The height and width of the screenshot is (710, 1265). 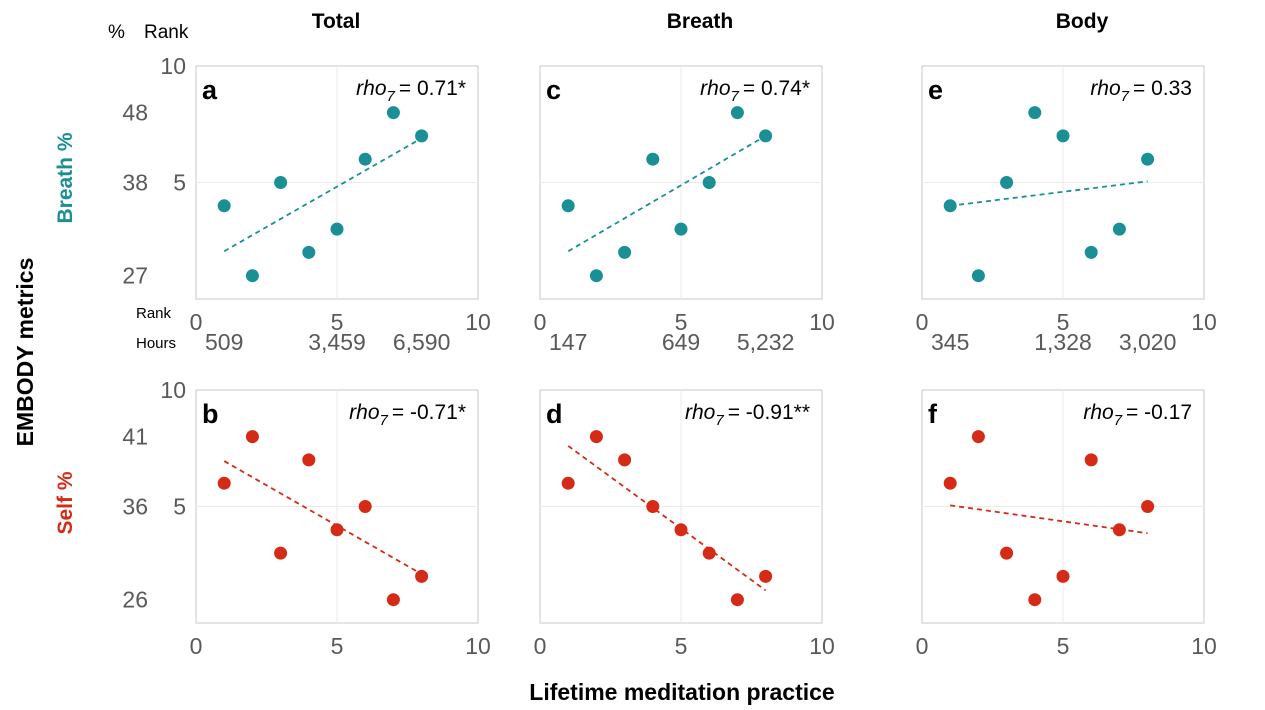 I want to click on y-tick-label: 48, so click(x=135, y=113).